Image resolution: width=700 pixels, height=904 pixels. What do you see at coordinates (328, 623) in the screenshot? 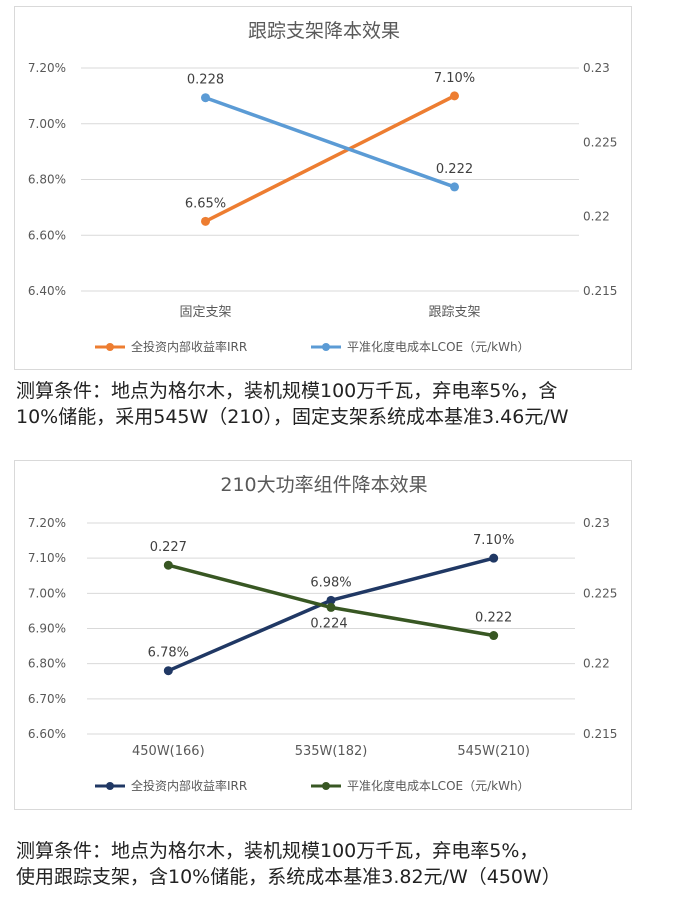
I see `data-label: 0.224` at bounding box center [328, 623].